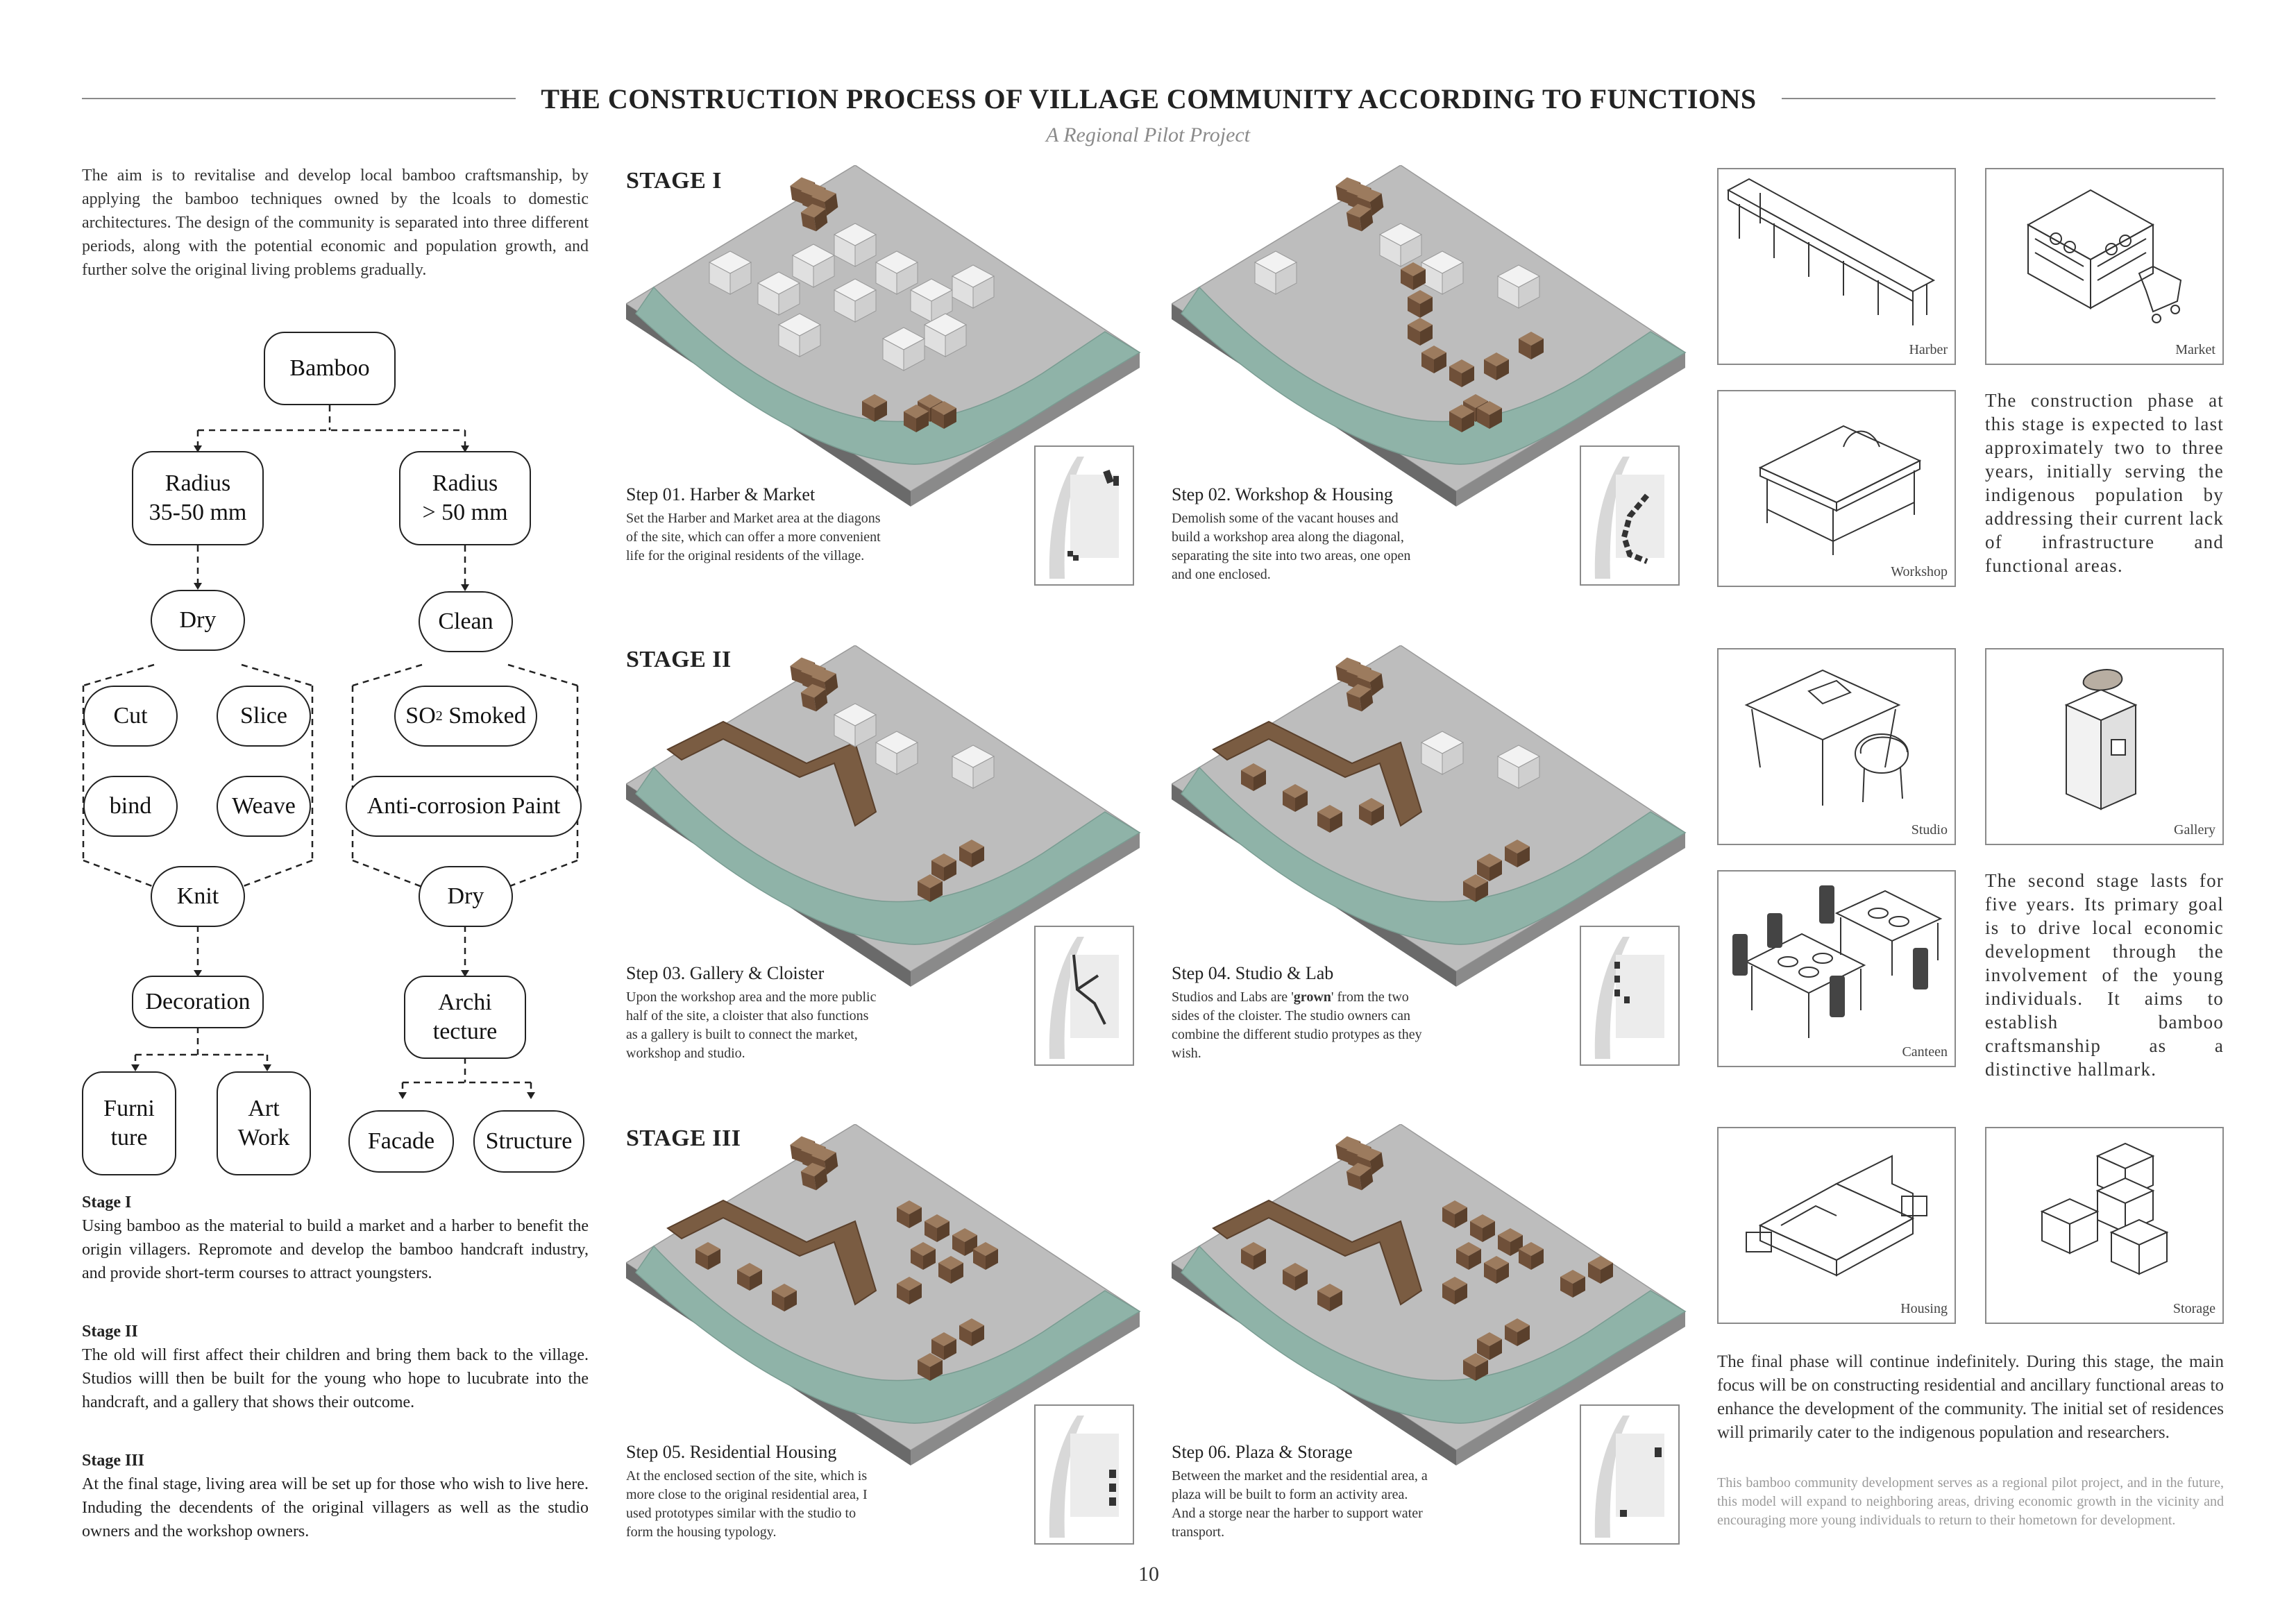 Image resolution: width=2296 pixels, height=1623 pixels. Describe the element at coordinates (1630, 996) in the screenshot. I see `step-4-mini-plan` at that location.